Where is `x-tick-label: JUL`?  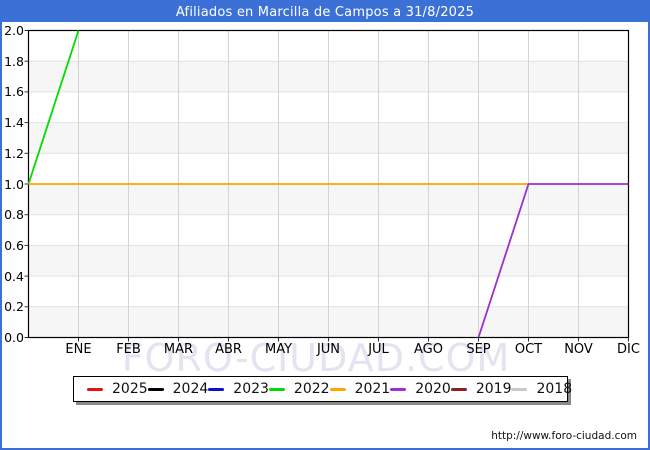
x-tick-label: JUL is located at coordinates (378, 349).